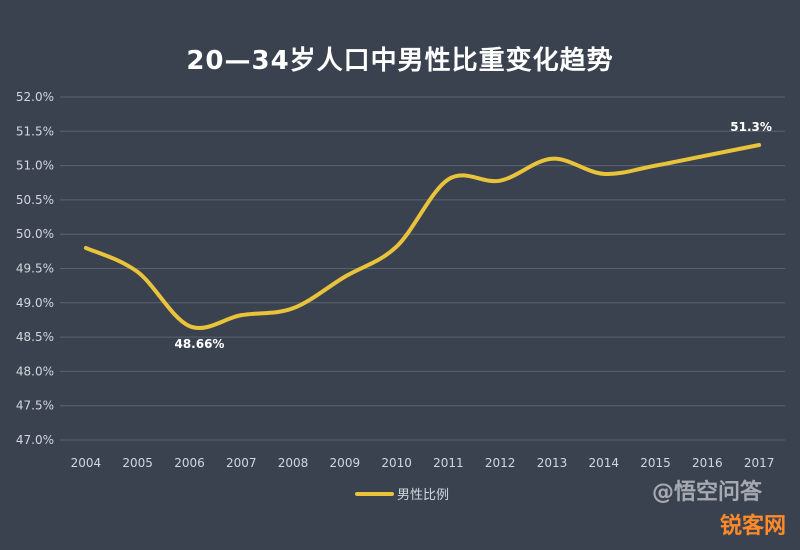  What do you see at coordinates (400, 61) in the screenshot?
I see `chart-title: 20—34岁人口中男性比重变化趋势` at bounding box center [400, 61].